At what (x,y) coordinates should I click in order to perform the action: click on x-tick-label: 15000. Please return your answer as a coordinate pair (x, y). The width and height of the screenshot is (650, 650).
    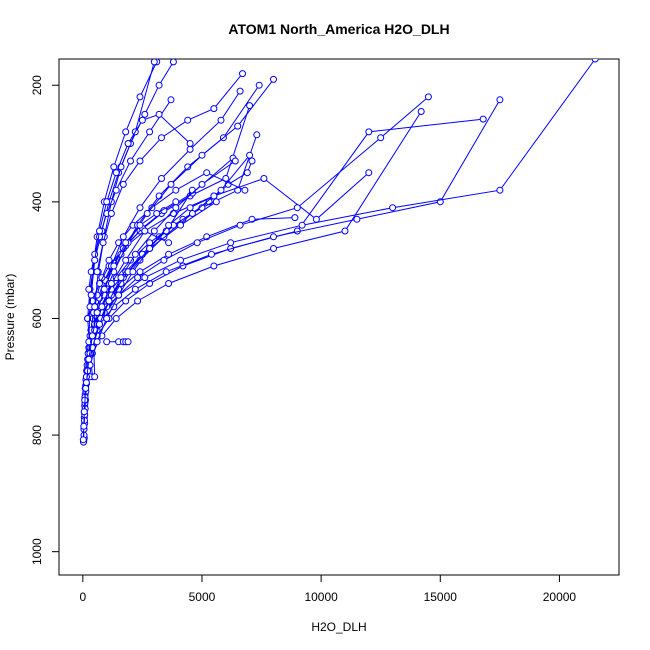
    Looking at the image, I should click on (441, 597).